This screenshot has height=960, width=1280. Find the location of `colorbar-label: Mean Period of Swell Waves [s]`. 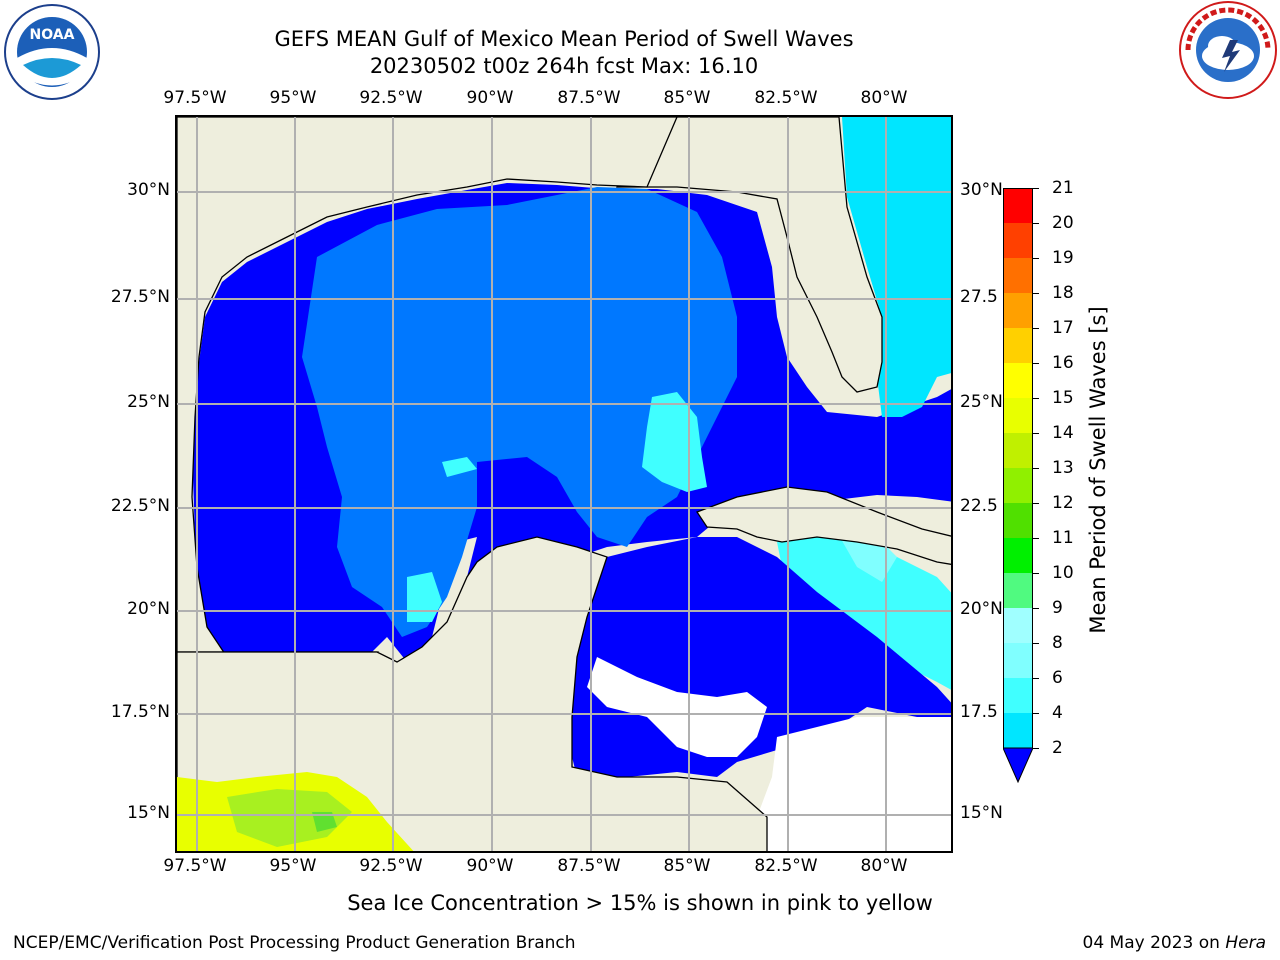

colorbar-label: Mean Period of Swell Waves [s] is located at coordinates (1098, 470).